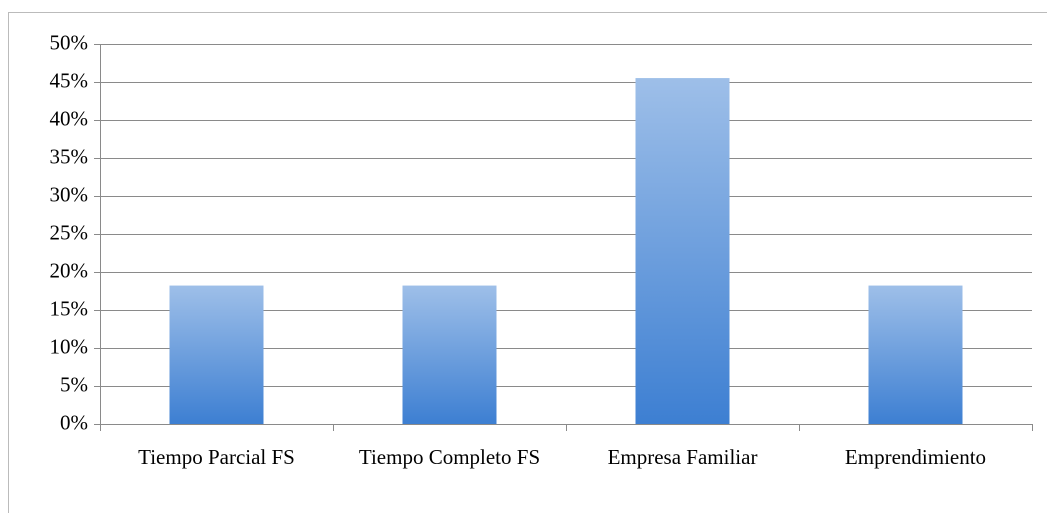 The width and height of the screenshot is (1047, 513). I want to click on y-tick-label: 20%, so click(69, 270).